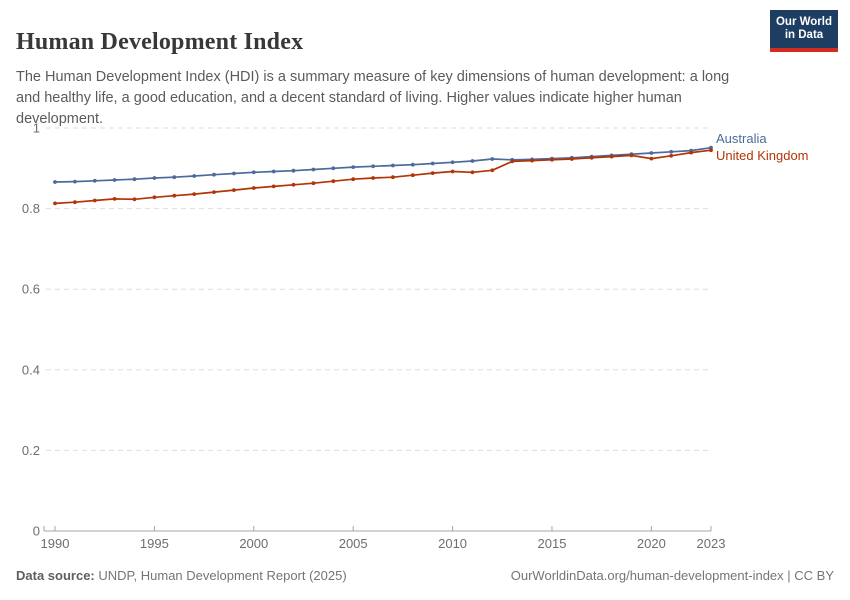 The height and width of the screenshot is (600, 850). I want to click on data-point-australia-2000, so click(253, 172).